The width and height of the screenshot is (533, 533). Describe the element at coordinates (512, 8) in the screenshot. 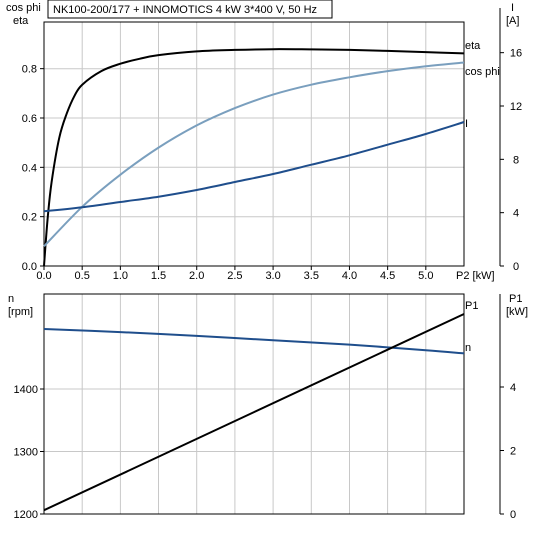

I see `top-right-axis-label-1: I` at that location.